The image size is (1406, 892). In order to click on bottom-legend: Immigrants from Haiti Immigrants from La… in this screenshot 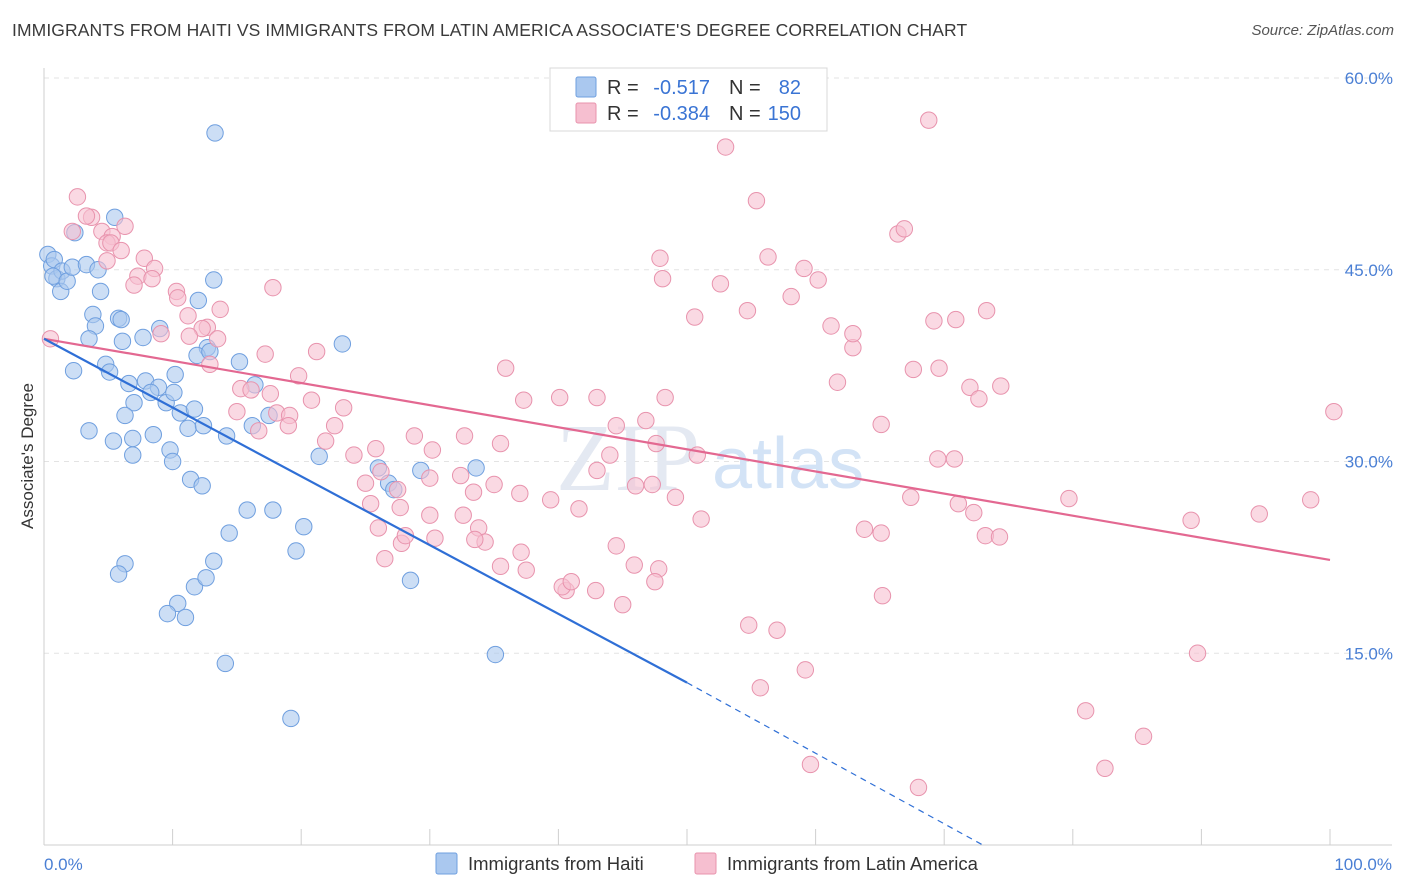, I will do `click(707, 863)`.